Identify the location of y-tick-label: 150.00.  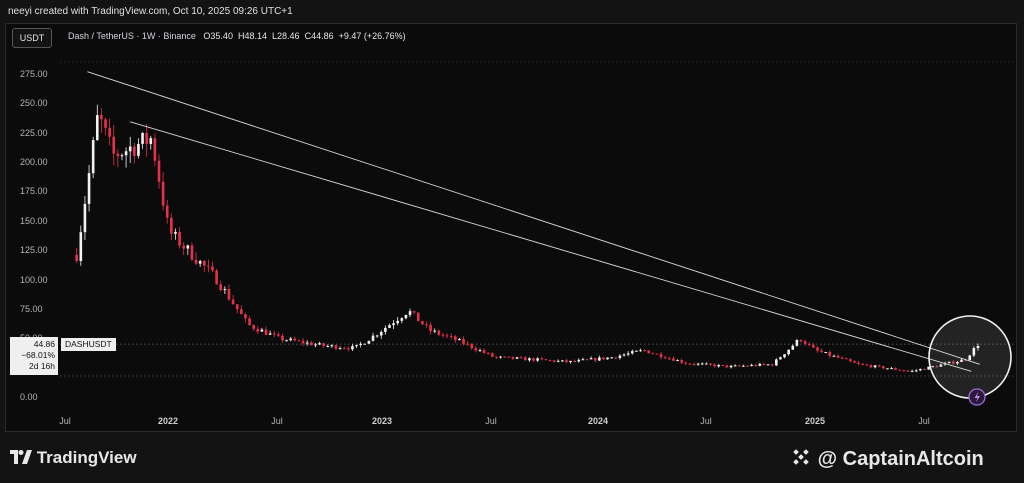
(34, 220).